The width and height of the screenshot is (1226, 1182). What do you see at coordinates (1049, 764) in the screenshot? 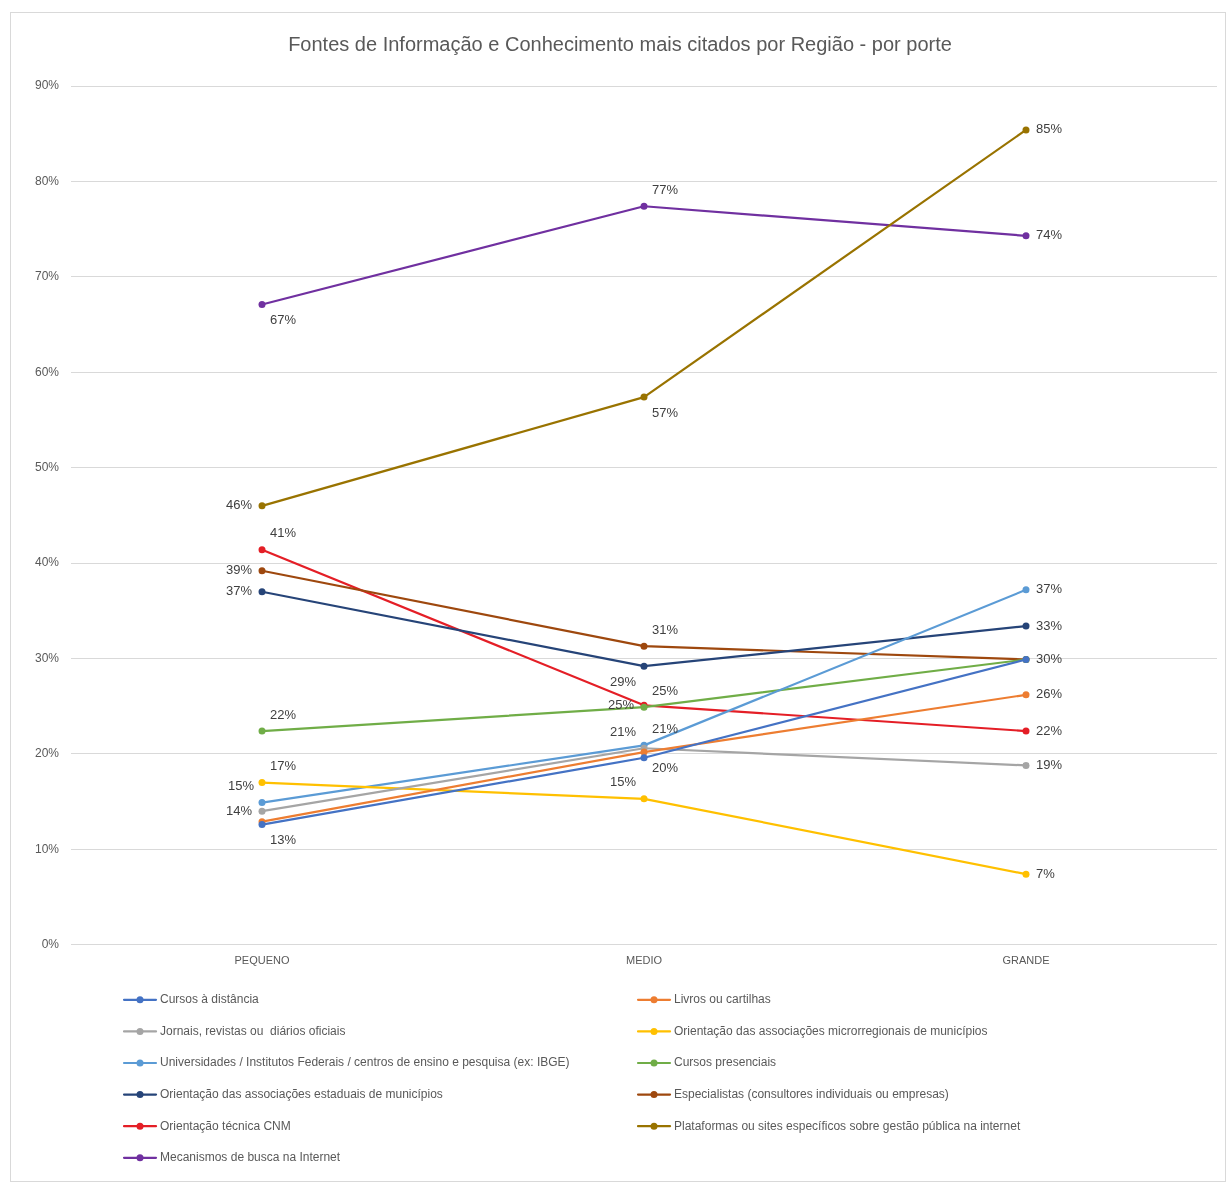
I see `data-label: 19%` at bounding box center [1049, 764].